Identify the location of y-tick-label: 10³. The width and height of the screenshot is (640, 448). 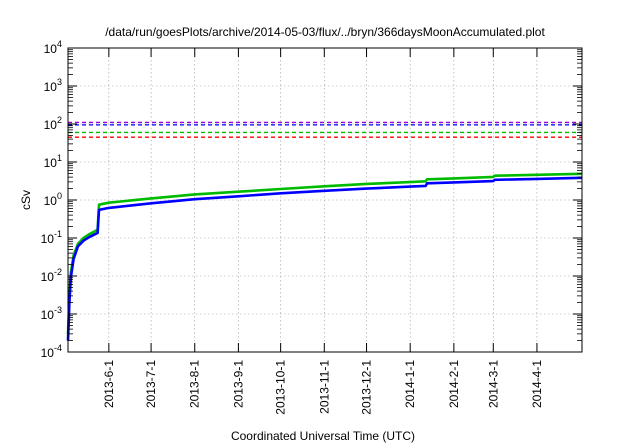
(53, 85).